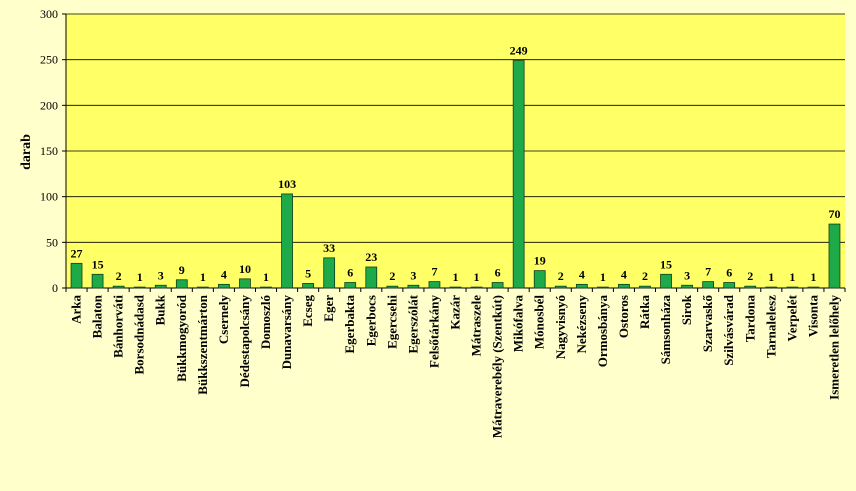 The image size is (856, 491). Describe the element at coordinates (160, 309) in the screenshot. I see `x-tick-label: Bukk` at that location.